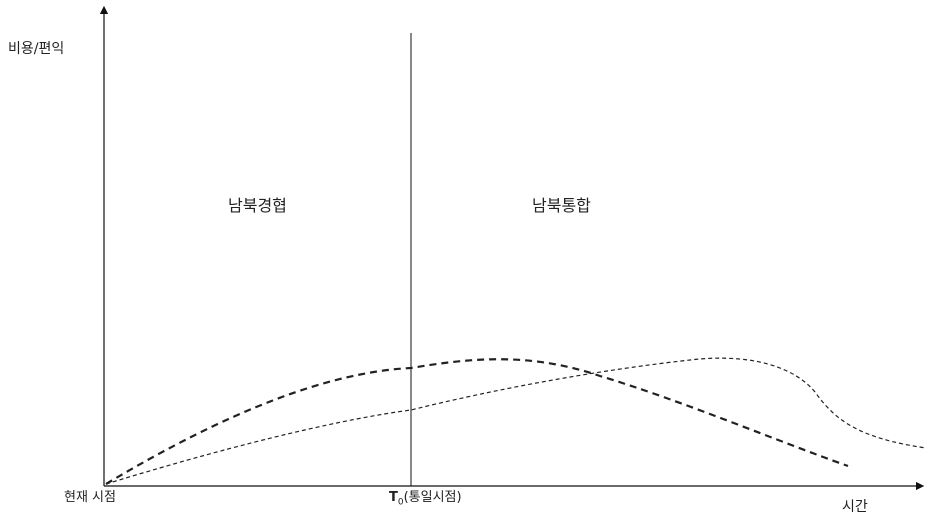  I want to click on t0-subscript: 0, so click(400, 502).